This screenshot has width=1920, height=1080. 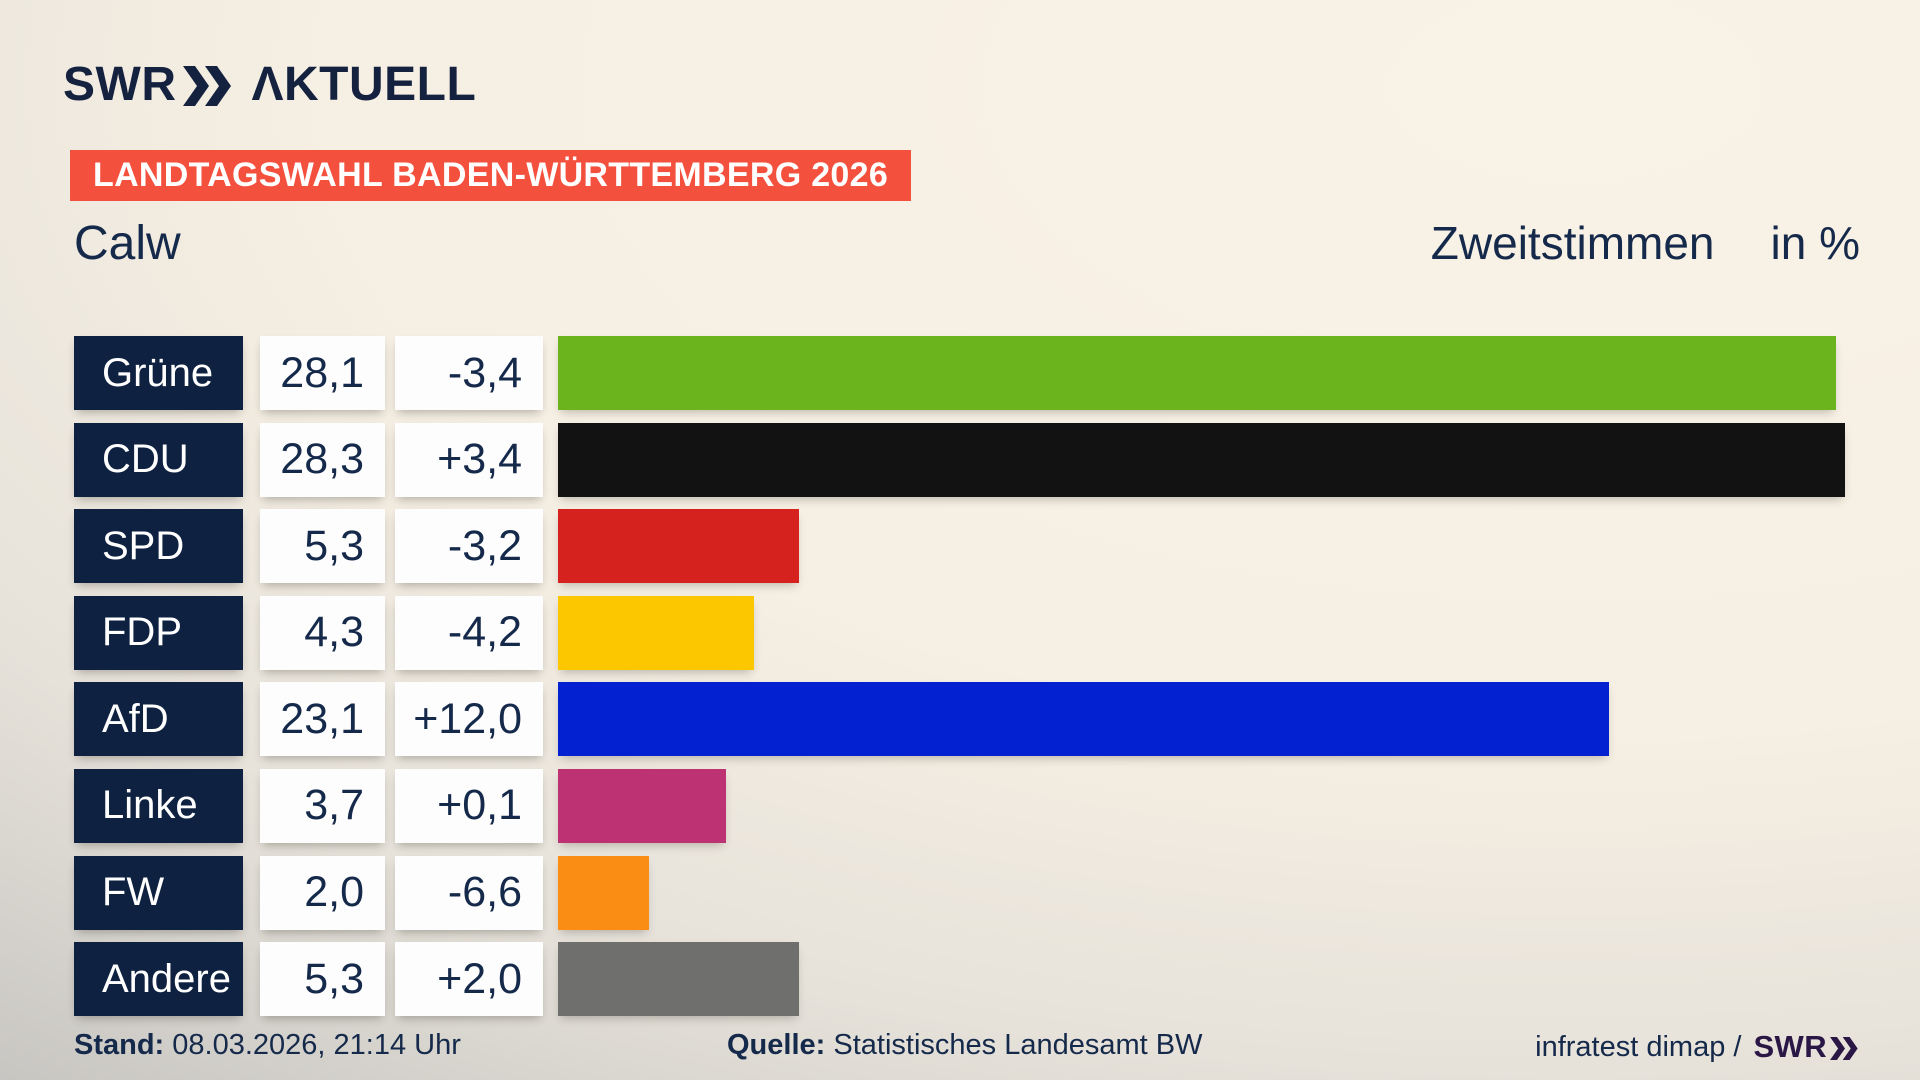 I want to click on source-label: Quelle:, so click(x=776, y=1045).